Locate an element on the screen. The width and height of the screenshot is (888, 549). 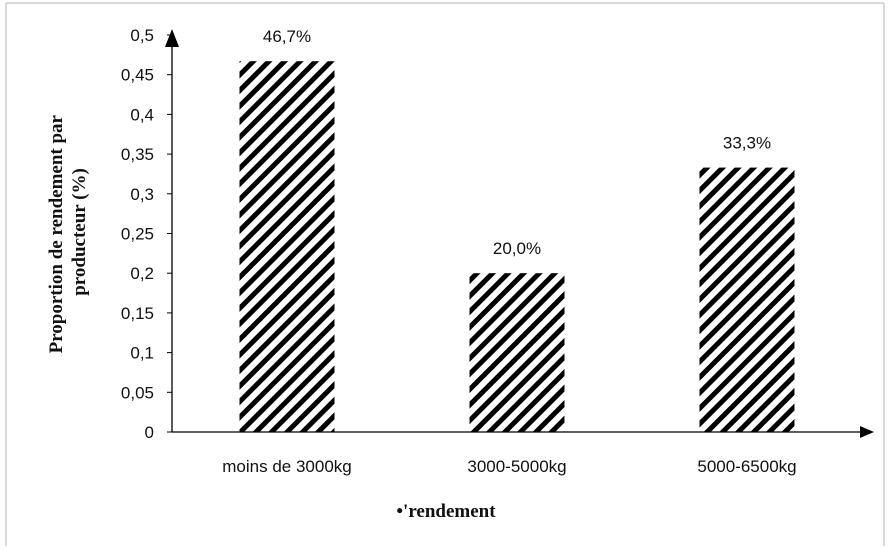
y-tick-label: 0,35 is located at coordinates (137, 154).